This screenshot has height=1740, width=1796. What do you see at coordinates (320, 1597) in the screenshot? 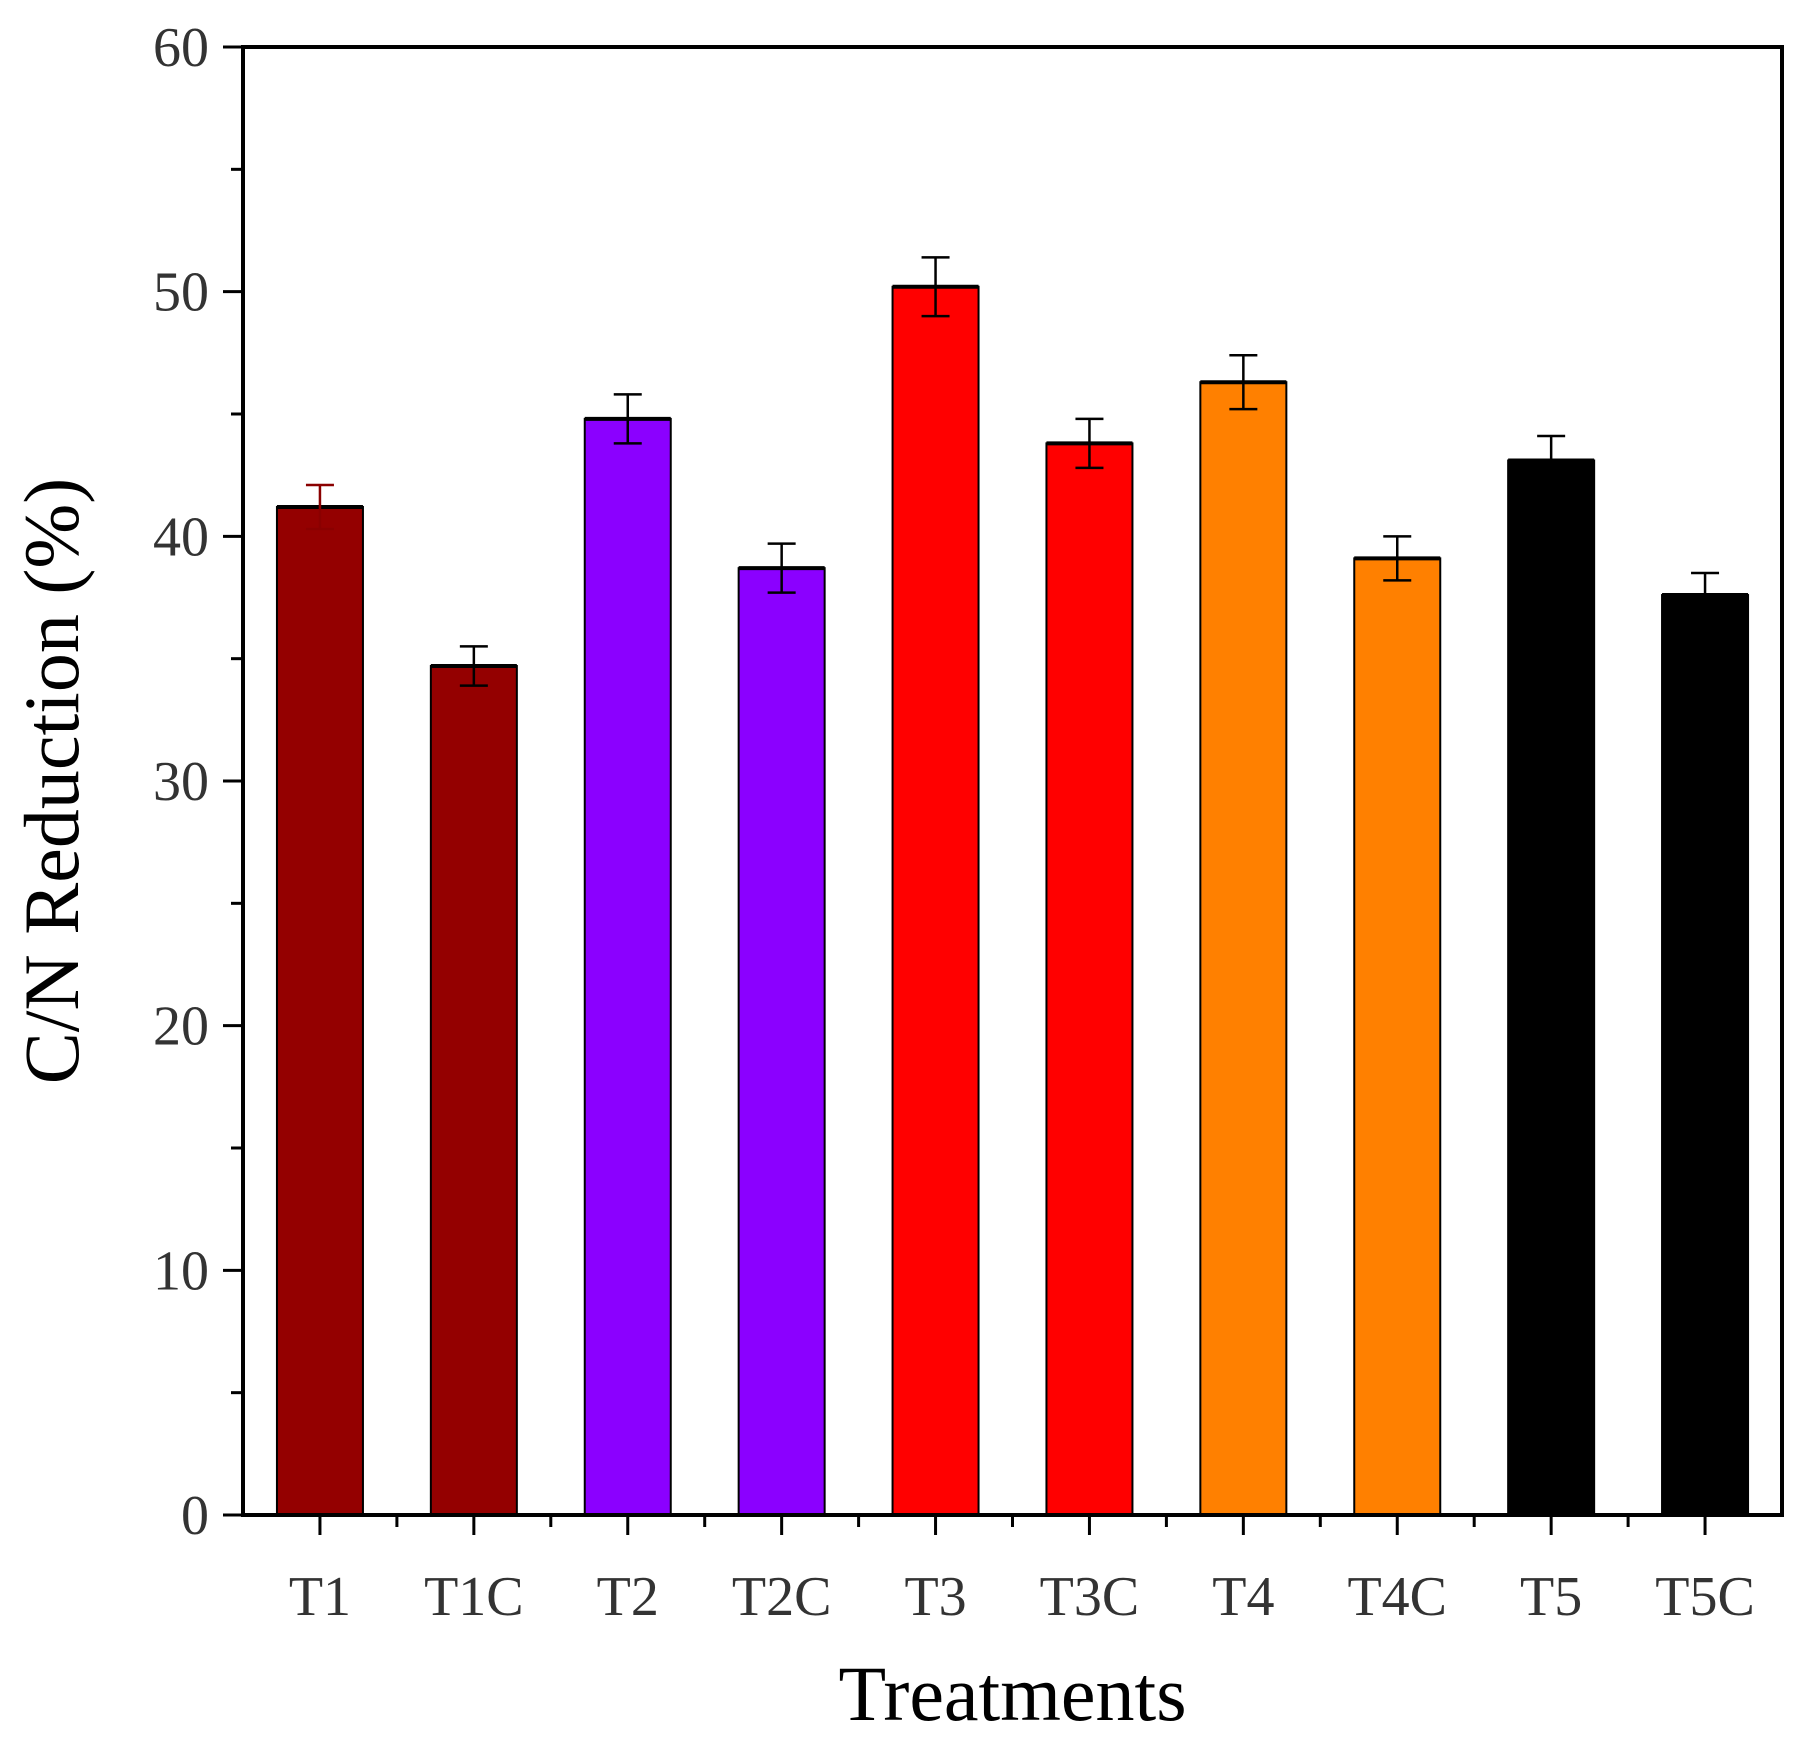
I see `x-tick-label: T1` at bounding box center [320, 1597].